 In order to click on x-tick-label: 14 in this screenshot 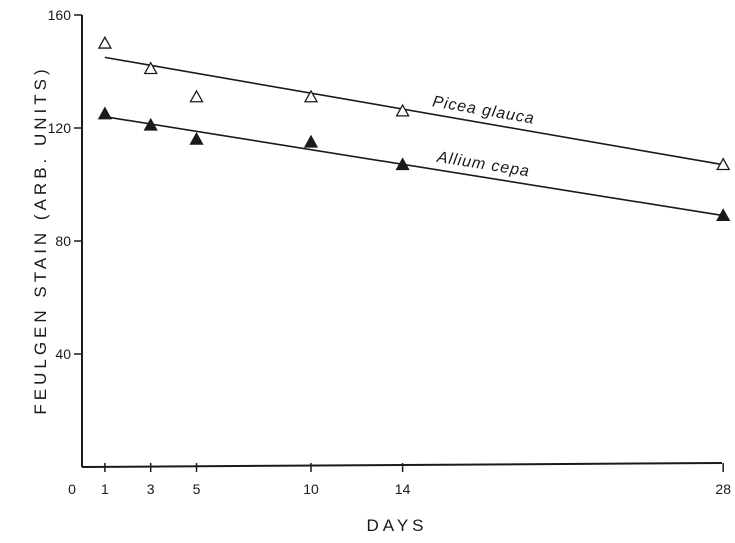, I will do `click(403, 489)`.